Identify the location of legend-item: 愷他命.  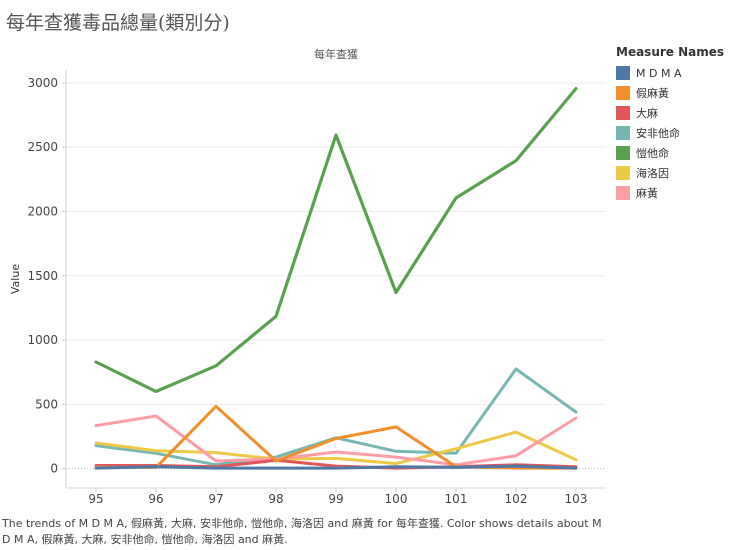
(670, 153).